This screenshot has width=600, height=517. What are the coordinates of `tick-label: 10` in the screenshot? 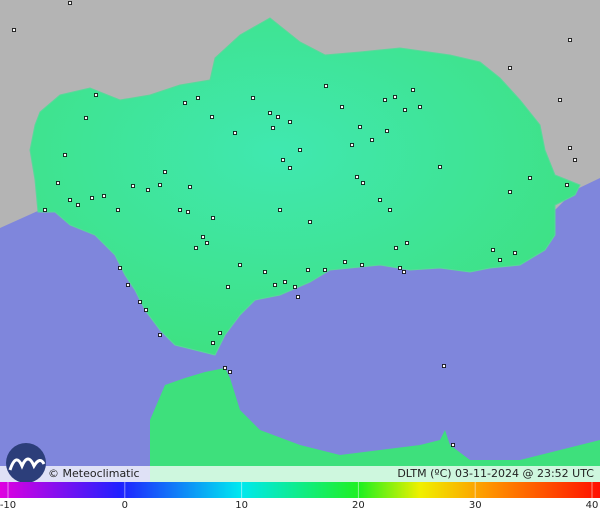 It's located at (241, 505).